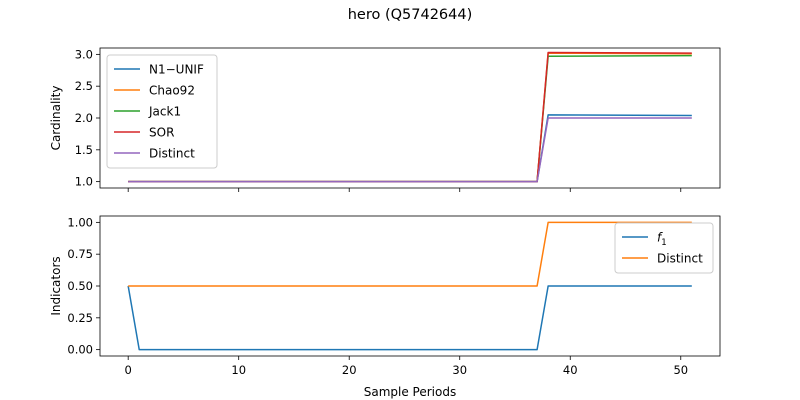 This screenshot has height=400, width=800. What do you see at coordinates (409, 318) in the screenshot?
I see `series-line-f1` at bounding box center [409, 318].